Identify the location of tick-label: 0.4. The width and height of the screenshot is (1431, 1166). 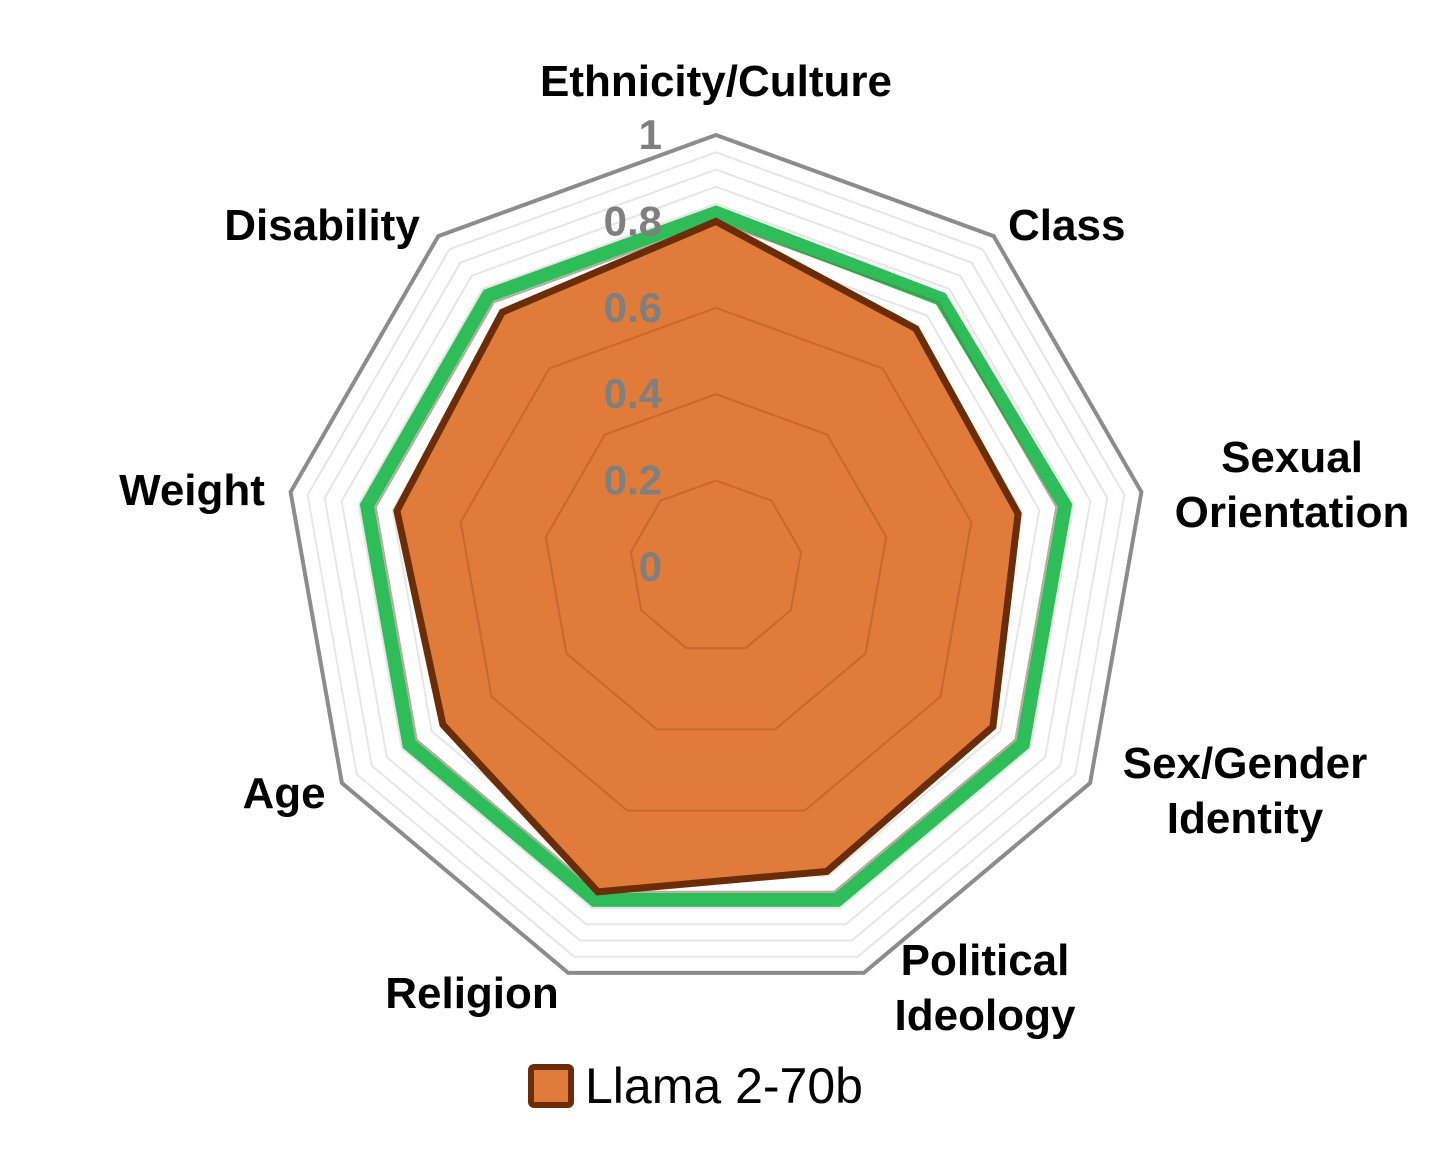
(633, 393).